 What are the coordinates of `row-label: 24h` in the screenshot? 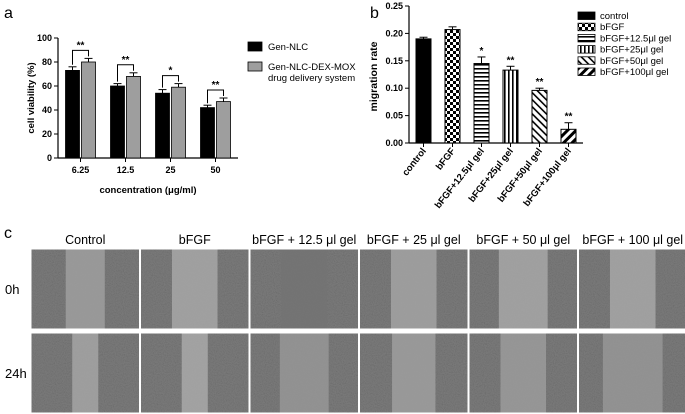 It's located at (16, 373).